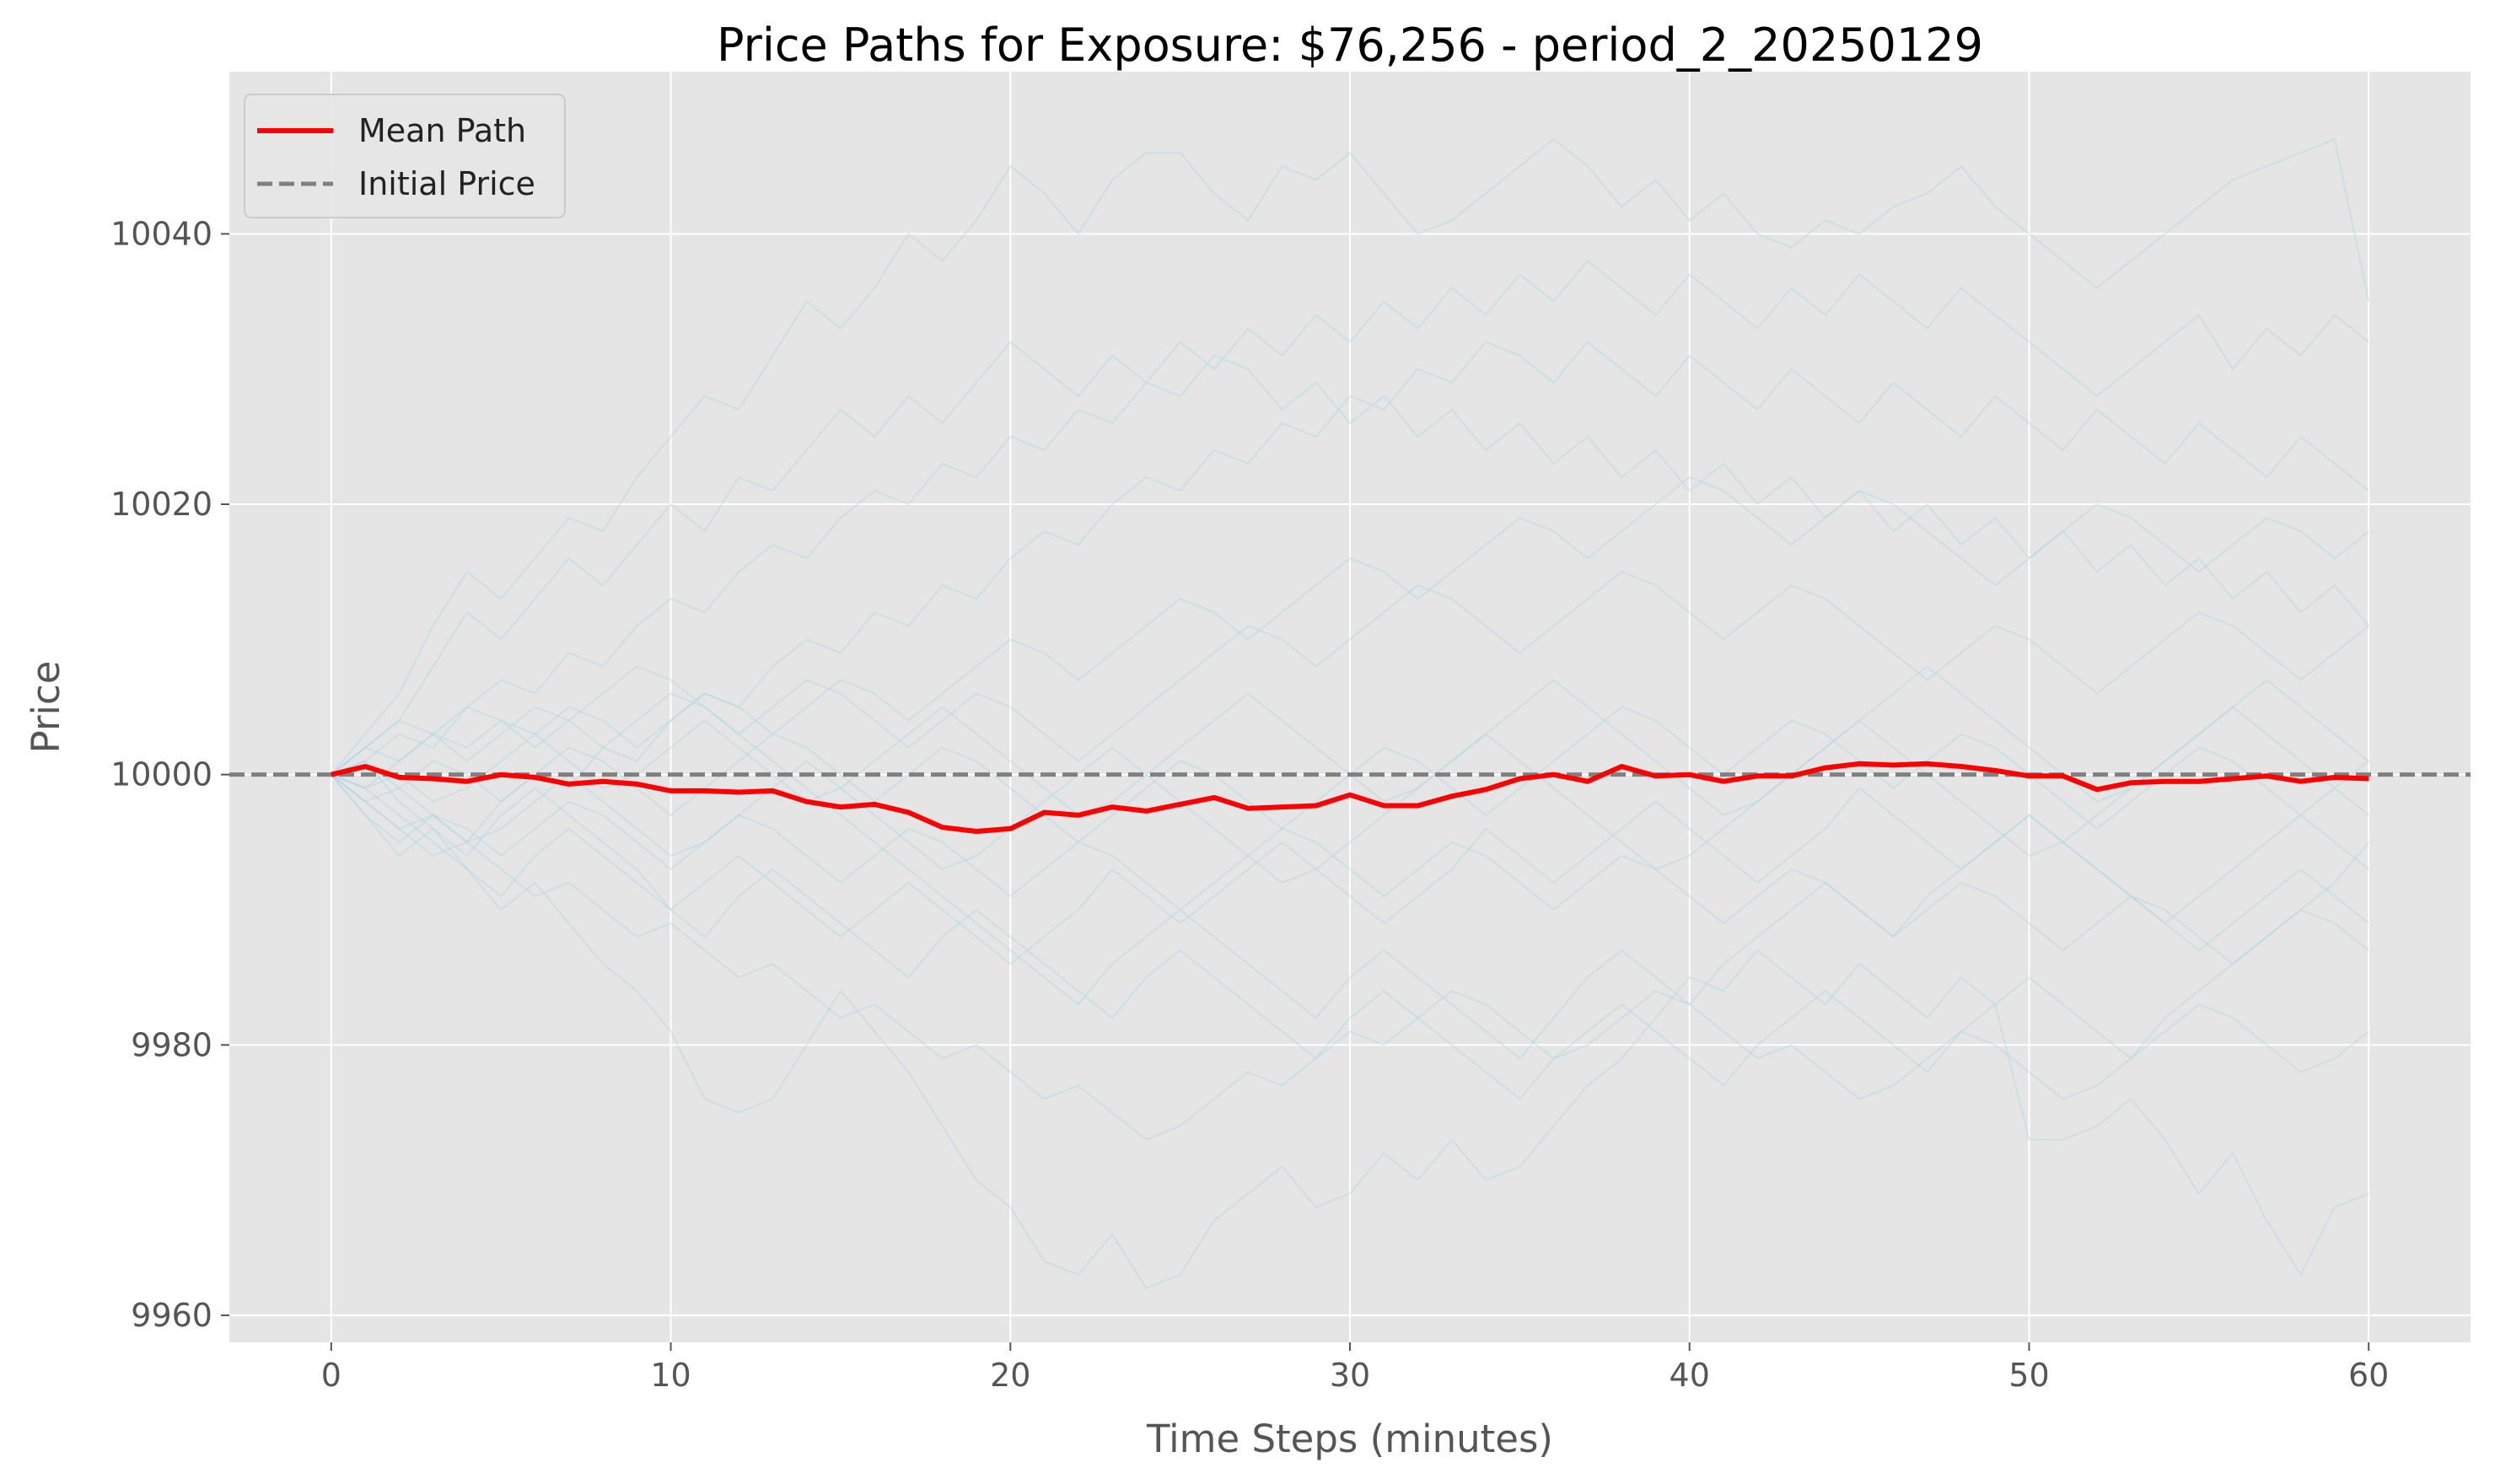  Describe the element at coordinates (1350, 797) in the screenshot. I see `mean-path-line` at that location.